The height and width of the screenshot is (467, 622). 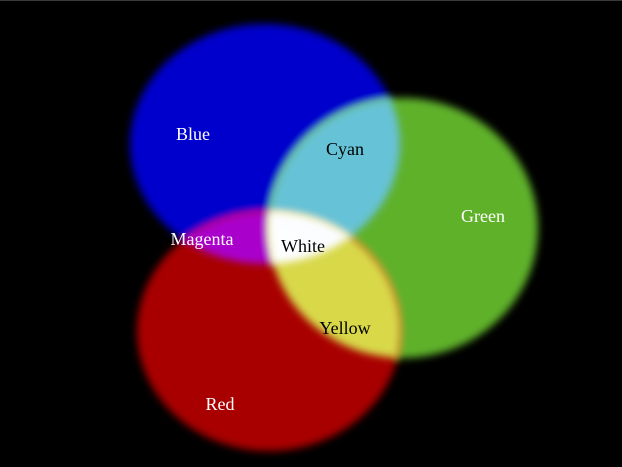 I want to click on label-cyan: Cyan, so click(x=345, y=149).